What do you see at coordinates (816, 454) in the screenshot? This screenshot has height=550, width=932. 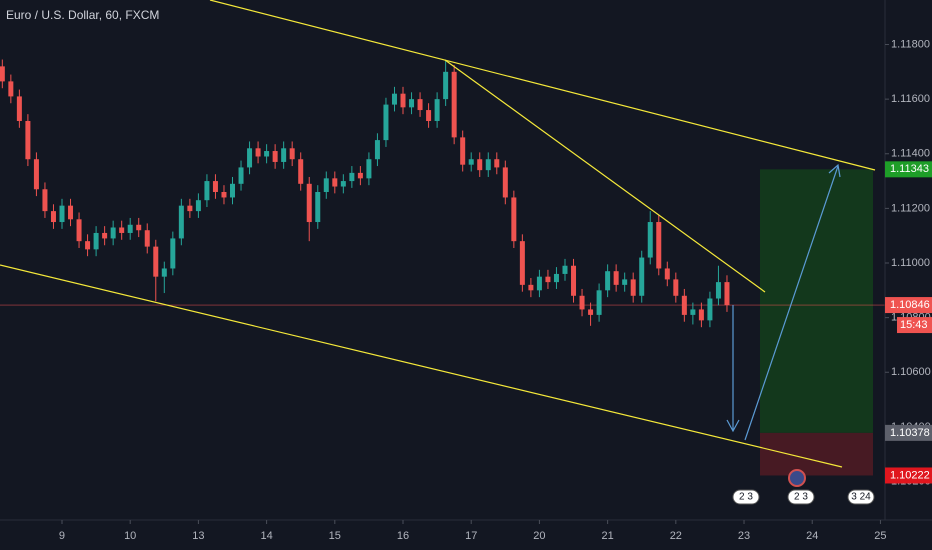 I see `loss-zone` at bounding box center [816, 454].